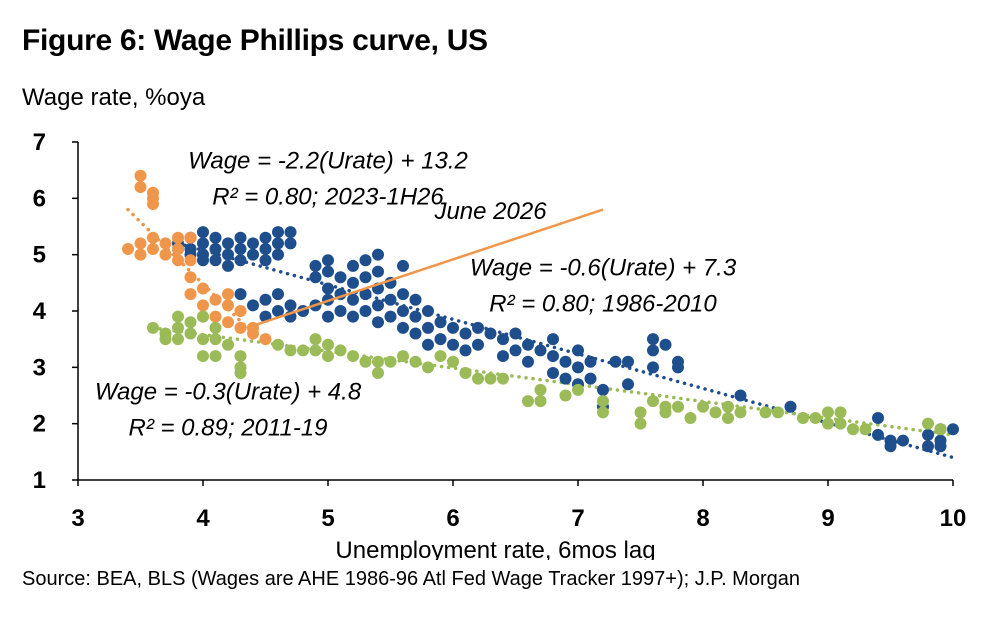 The image size is (996, 618). What do you see at coordinates (39, 367) in the screenshot?
I see `y-tick-label: 3` at bounding box center [39, 367].